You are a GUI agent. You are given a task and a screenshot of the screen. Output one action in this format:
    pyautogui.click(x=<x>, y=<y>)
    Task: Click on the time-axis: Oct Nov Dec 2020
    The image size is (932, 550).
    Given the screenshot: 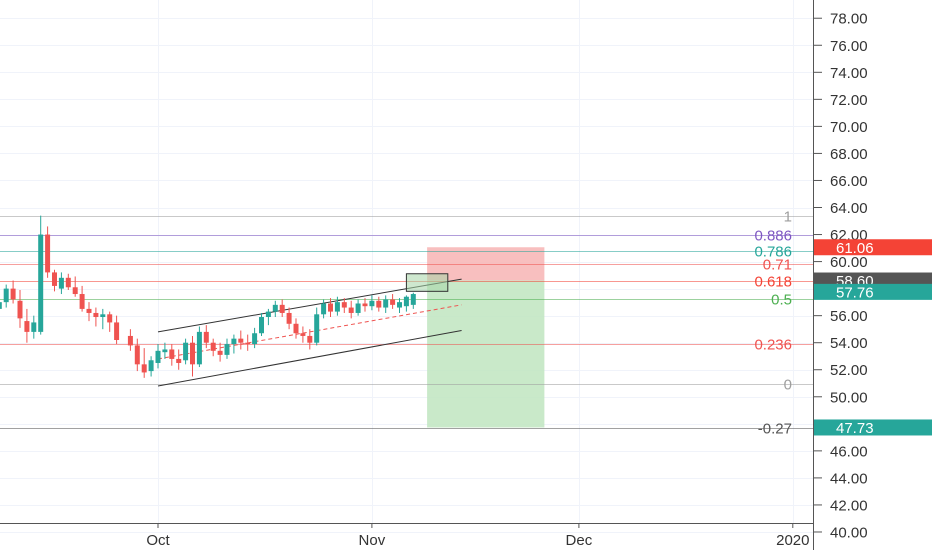 What is the action you would take?
    pyautogui.click(x=477, y=536)
    